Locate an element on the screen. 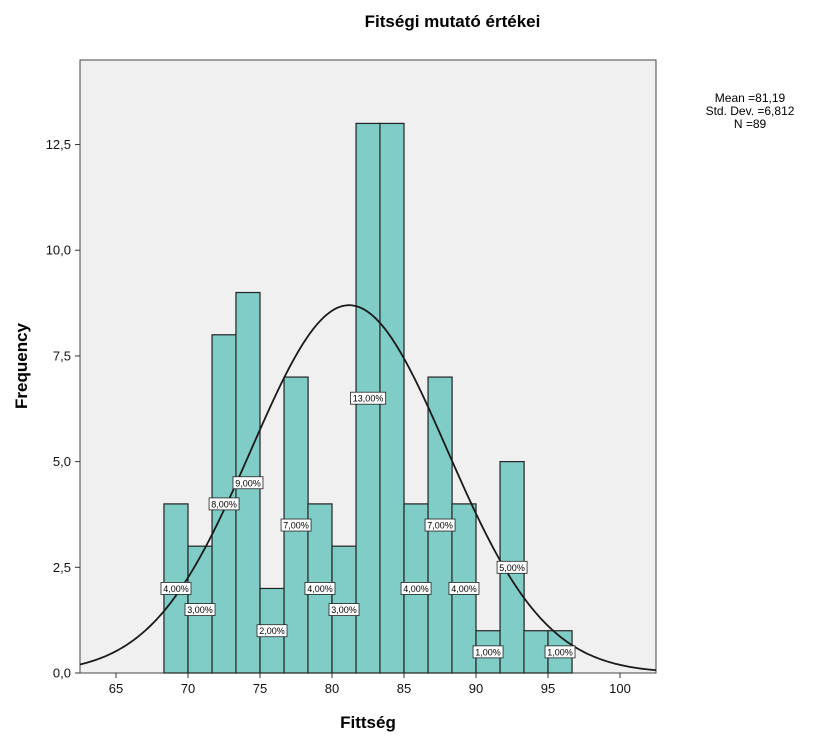 The height and width of the screenshot is (737, 818). x-tick-label: 75 is located at coordinates (260, 688).